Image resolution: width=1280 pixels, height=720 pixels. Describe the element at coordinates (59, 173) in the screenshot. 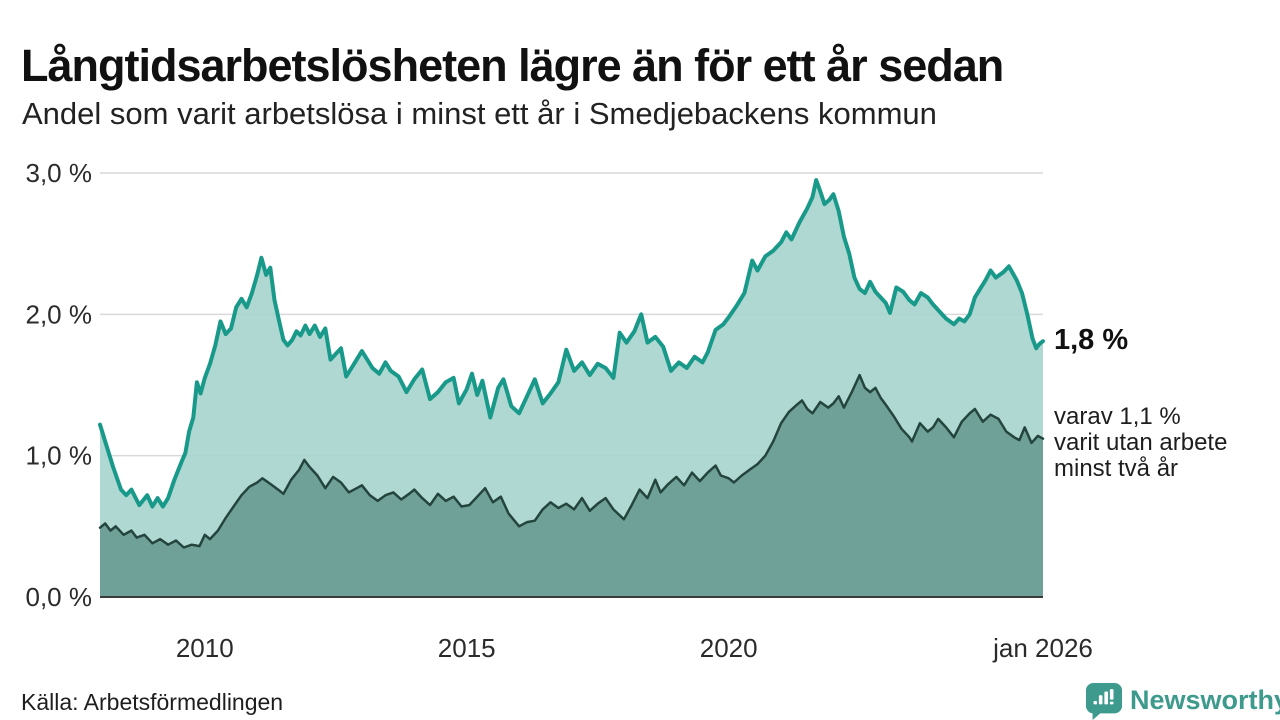

I see `y-tick-label: 3,0 %` at that location.